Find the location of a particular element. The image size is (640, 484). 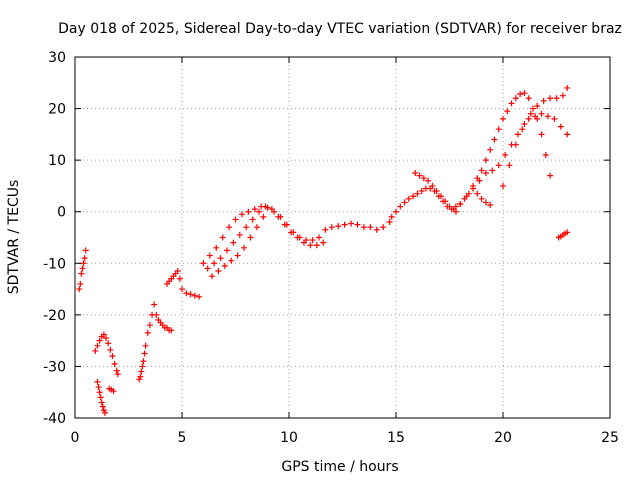

series-e is located at coordinates (142, 362).